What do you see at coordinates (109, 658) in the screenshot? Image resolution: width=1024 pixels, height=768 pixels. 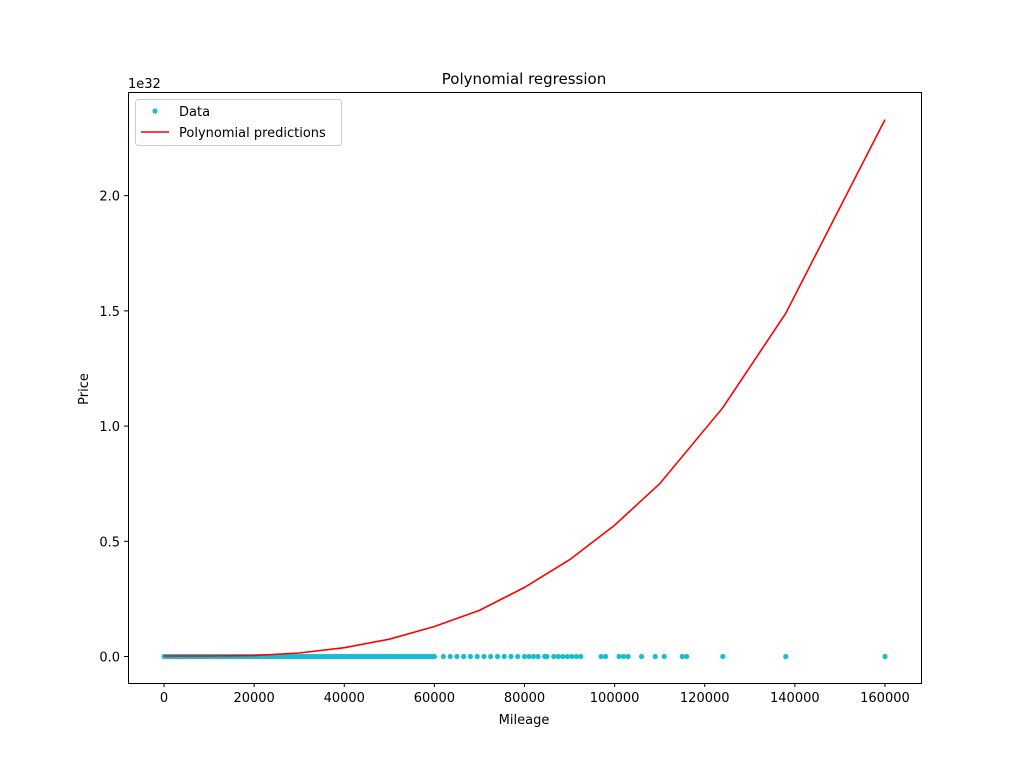 I see `y-tick-label: 0.0` at bounding box center [109, 658].